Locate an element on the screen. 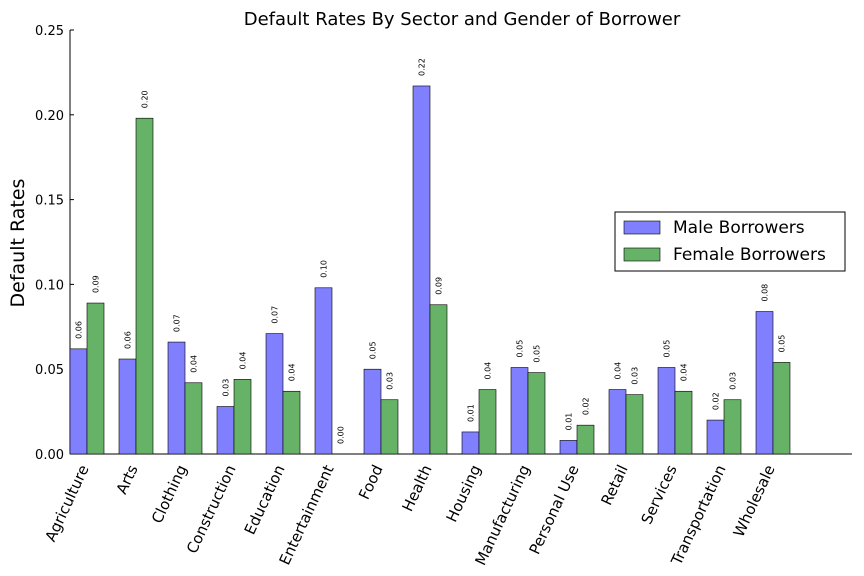 This screenshot has height=576, width=864. bar-male-construction is located at coordinates (225, 430).